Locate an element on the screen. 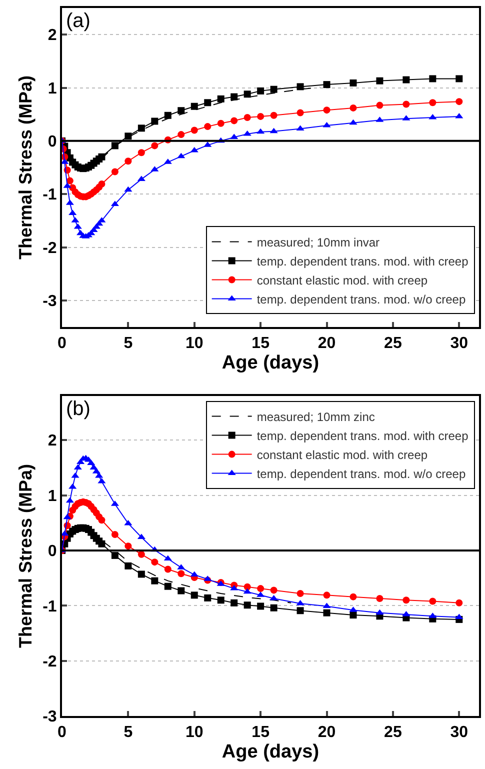 The height and width of the screenshot is (769, 485). annotation: (b) is located at coordinates (78, 409).